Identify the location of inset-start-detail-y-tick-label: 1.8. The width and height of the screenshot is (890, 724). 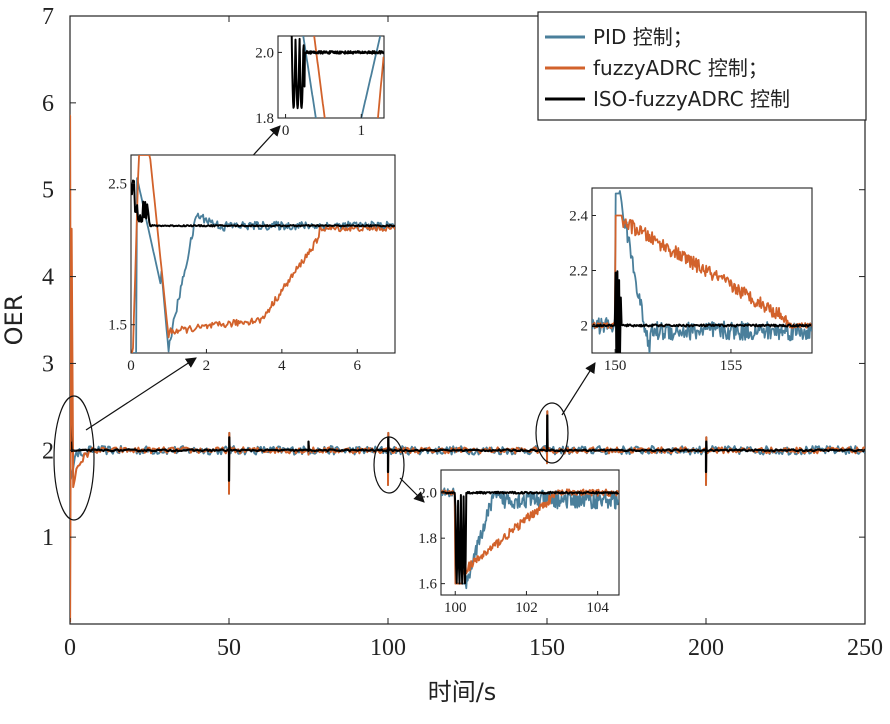
(264, 119).